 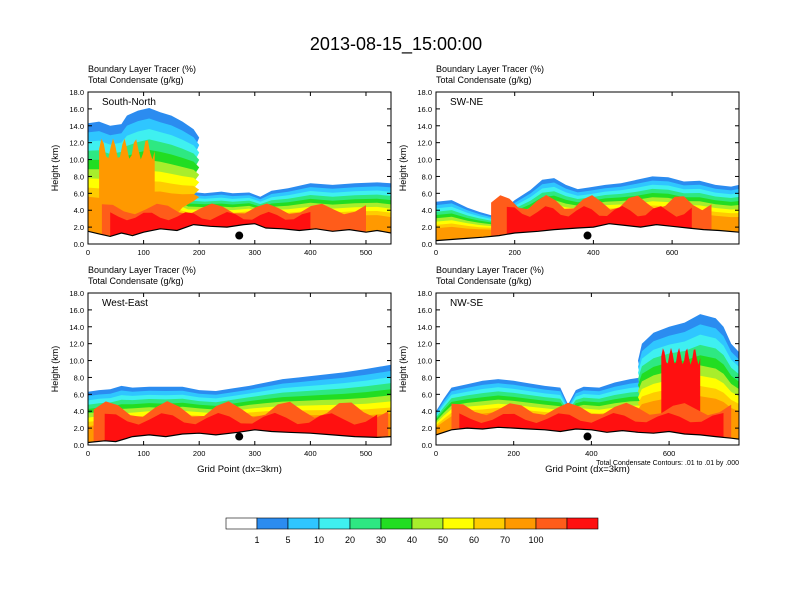 What do you see at coordinates (287, 540) in the screenshot?
I see `colorbar-label: 5` at bounding box center [287, 540].